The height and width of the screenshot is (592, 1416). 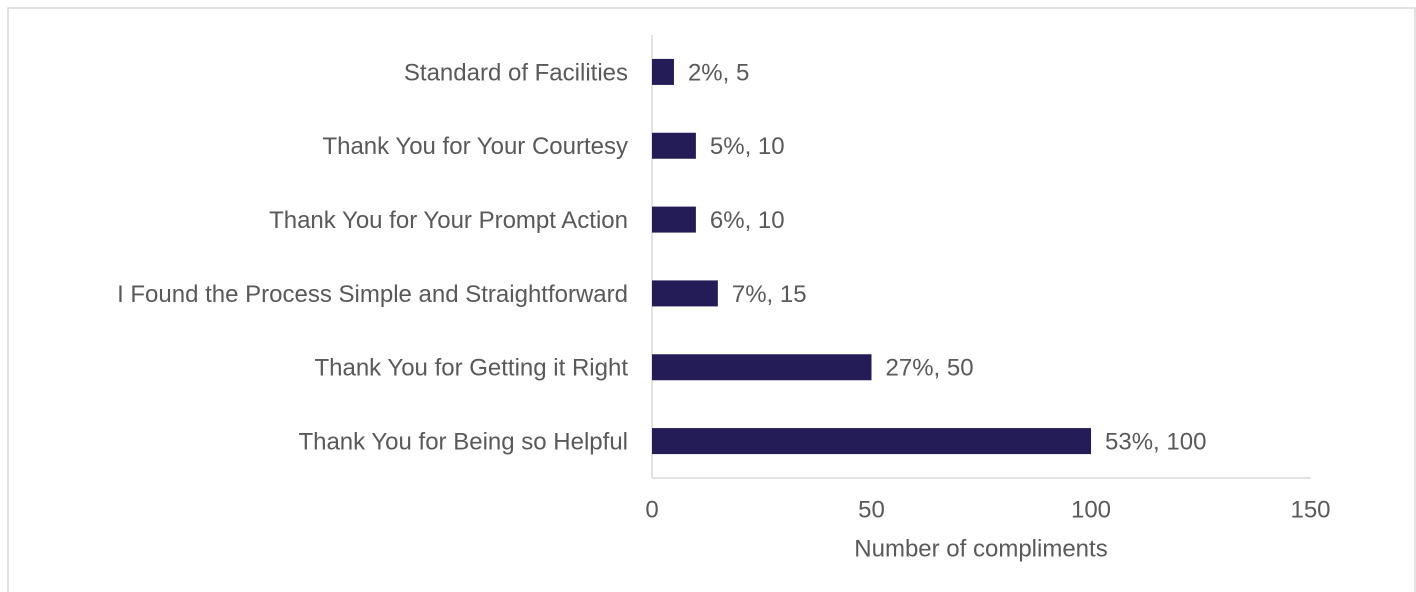 What do you see at coordinates (980, 548) in the screenshot?
I see `x-axis-label: Number of compliments` at bounding box center [980, 548].